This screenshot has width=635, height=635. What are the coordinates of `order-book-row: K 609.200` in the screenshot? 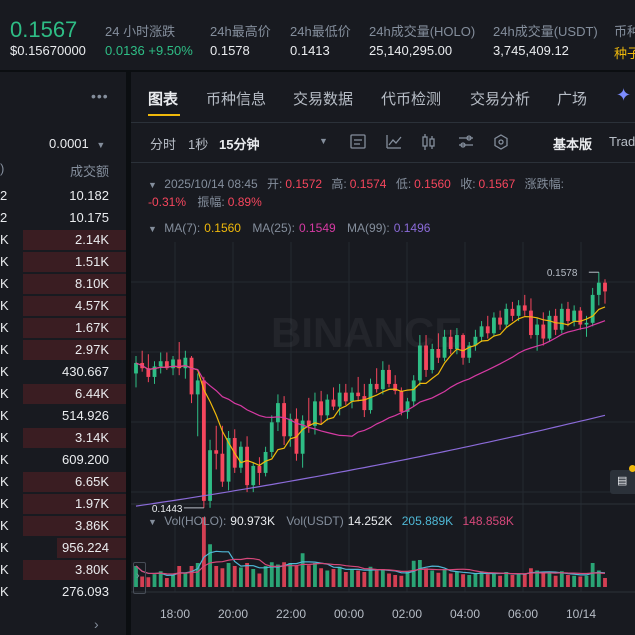 It's located at (63, 460).